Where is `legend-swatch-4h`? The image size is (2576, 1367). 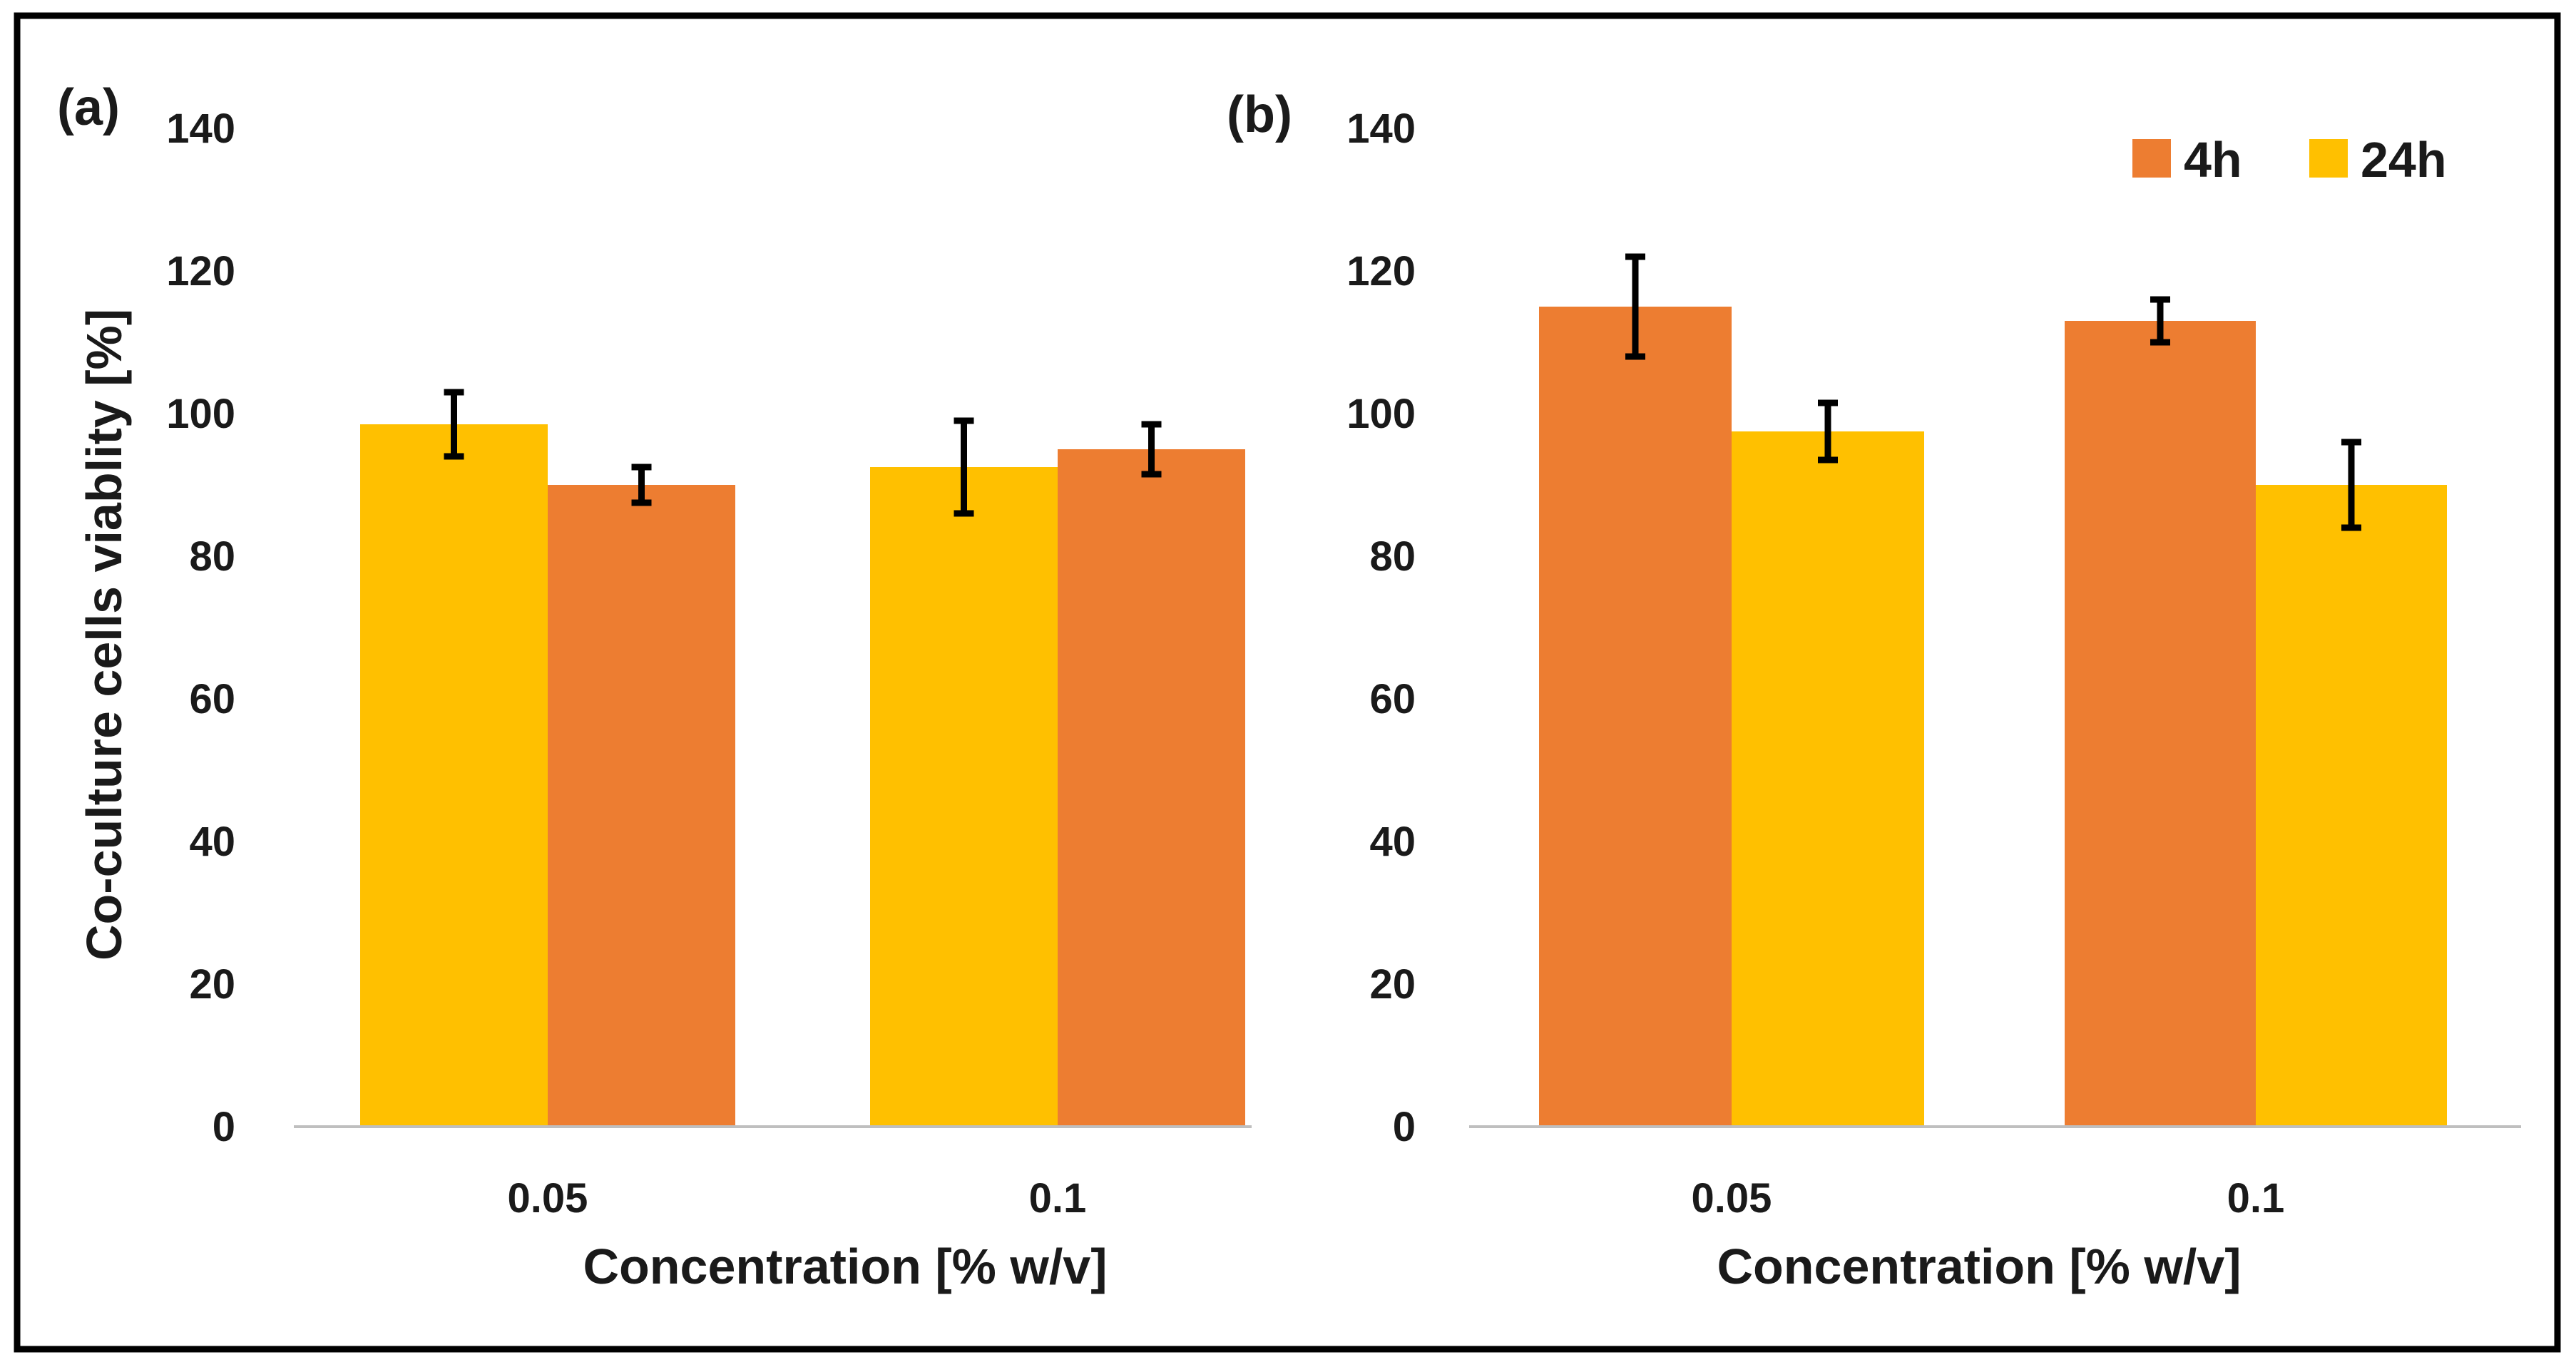
legend-swatch-4h is located at coordinates (2151, 158).